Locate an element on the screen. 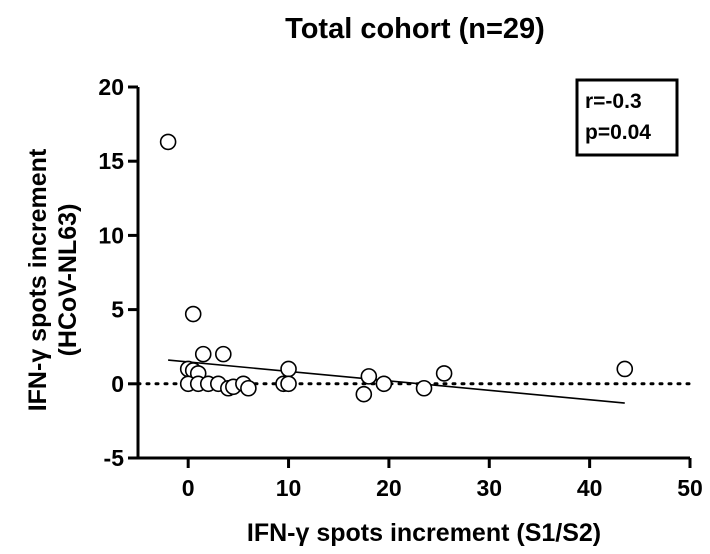 The width and height of the screenshot is (710, 554). stats-box: r=-0.3 p=0.04 is located at coordinates (627, 117).